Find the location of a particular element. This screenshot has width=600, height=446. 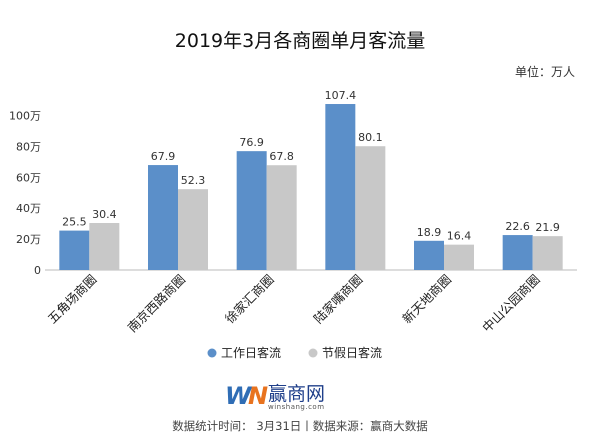

data-label: 67.9 is located at coordinates (163, 156).